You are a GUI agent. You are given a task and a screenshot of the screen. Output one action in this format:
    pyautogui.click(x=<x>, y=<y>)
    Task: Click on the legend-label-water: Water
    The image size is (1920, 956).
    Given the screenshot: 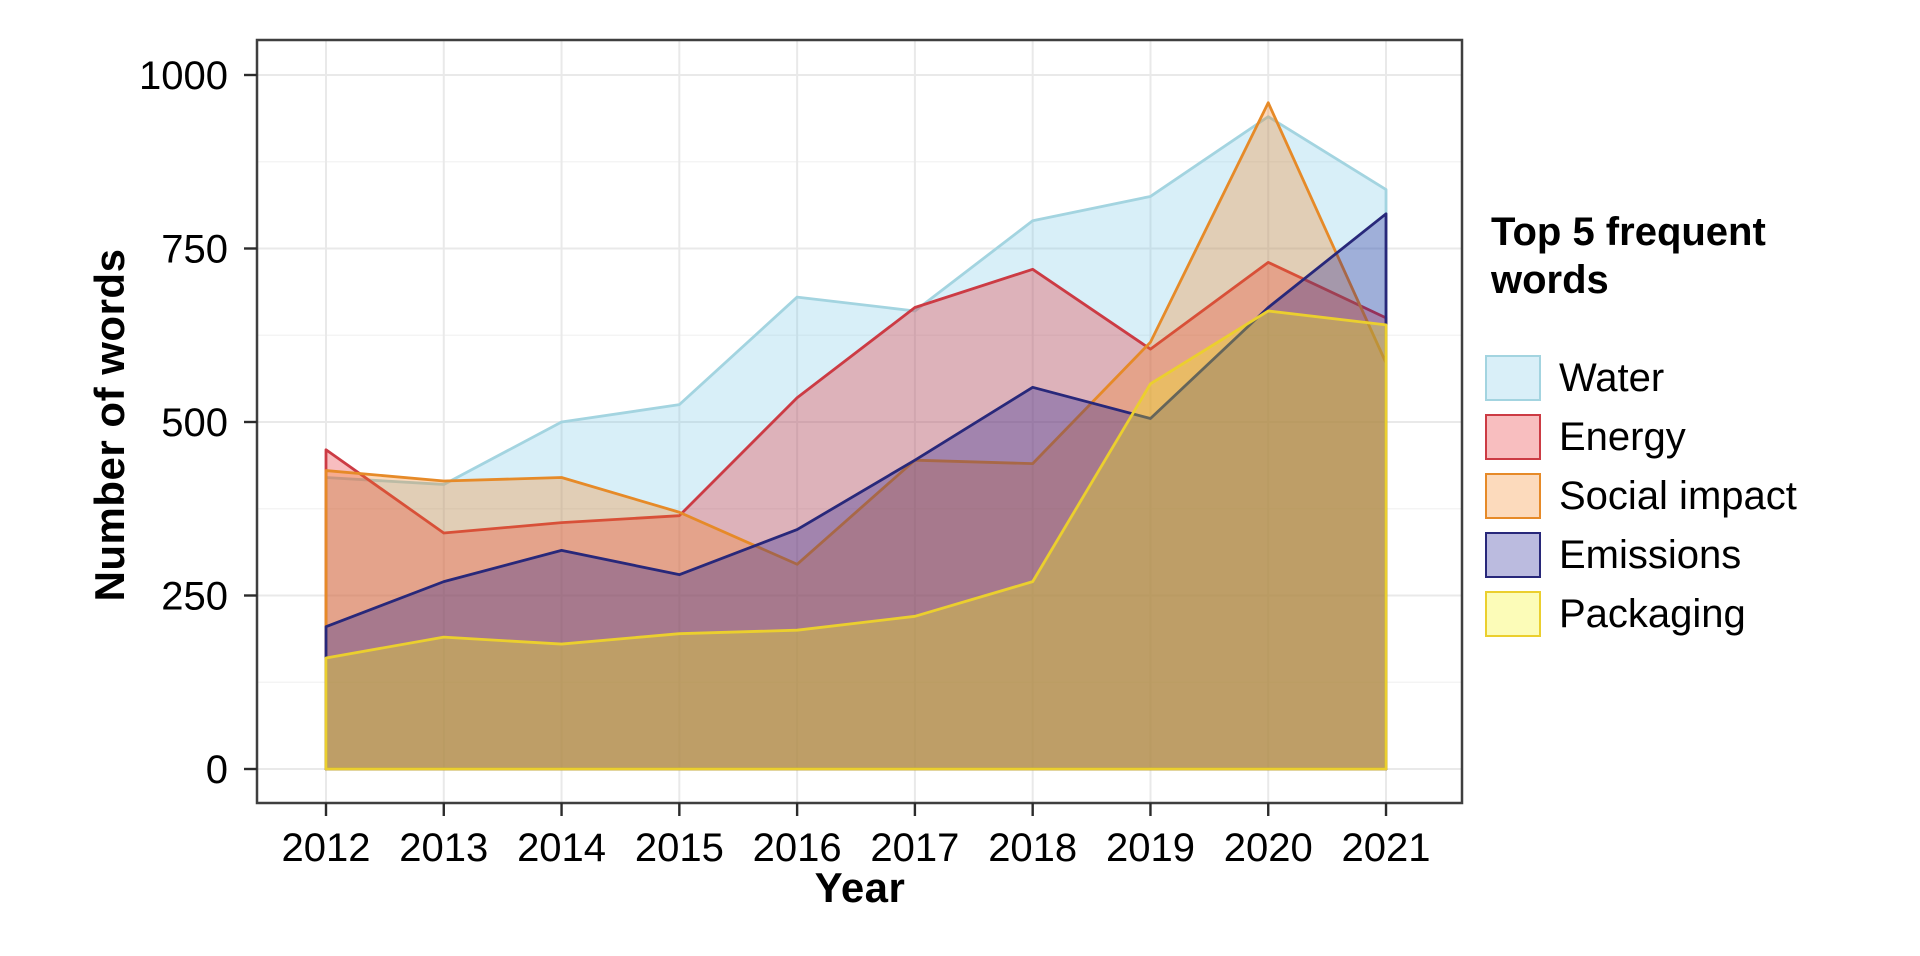 What is the action you would take?
    pyautogui.click(x=1612, y=377)
    